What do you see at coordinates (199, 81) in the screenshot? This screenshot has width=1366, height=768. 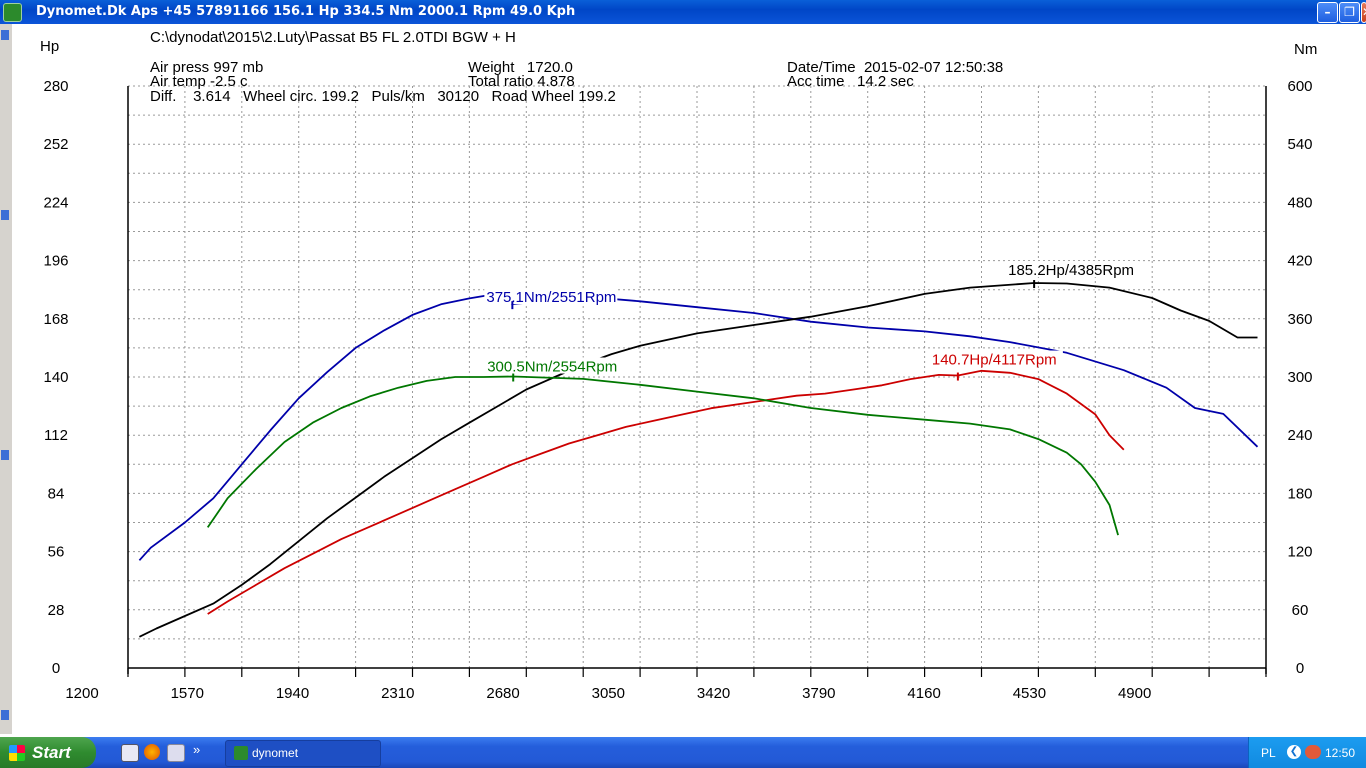 I see `air-temp: Air temp -2.5 c` at bounding box center [199, 81].